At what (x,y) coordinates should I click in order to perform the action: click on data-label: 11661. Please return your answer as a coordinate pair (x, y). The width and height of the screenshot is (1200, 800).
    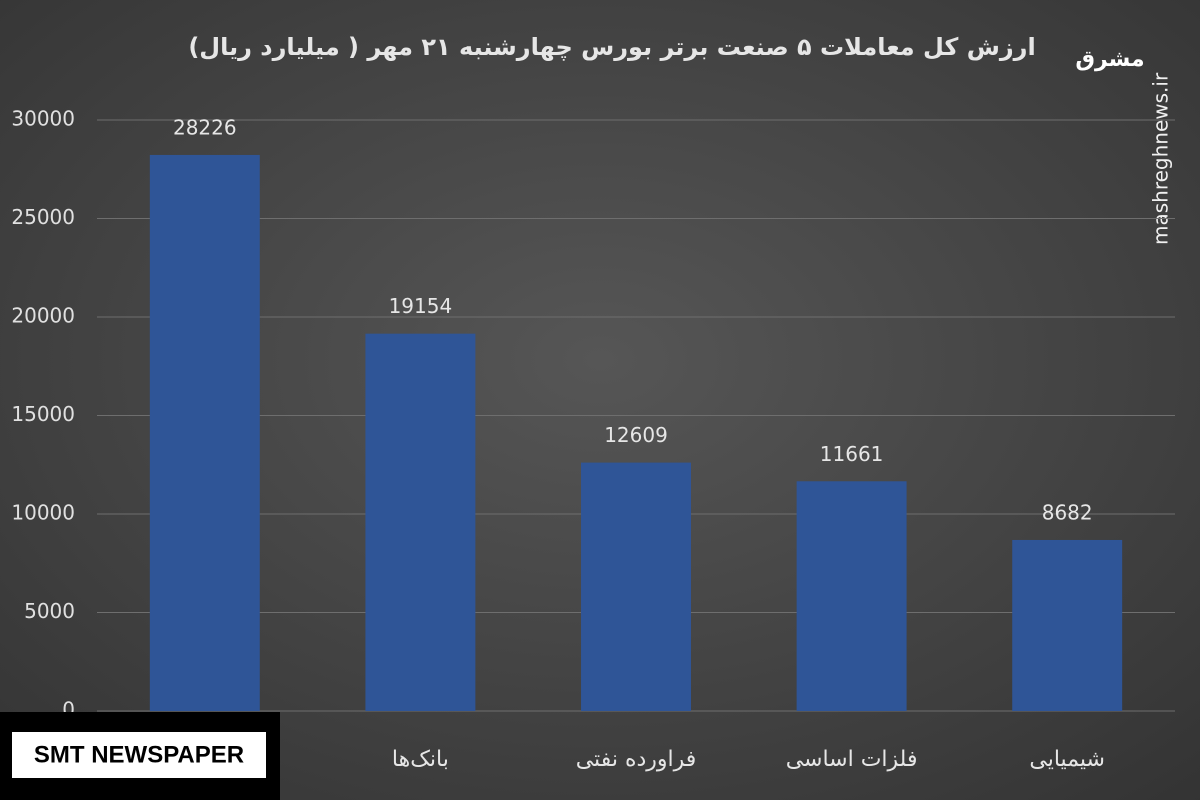
    Looking at the image, I should click on (852, 454).